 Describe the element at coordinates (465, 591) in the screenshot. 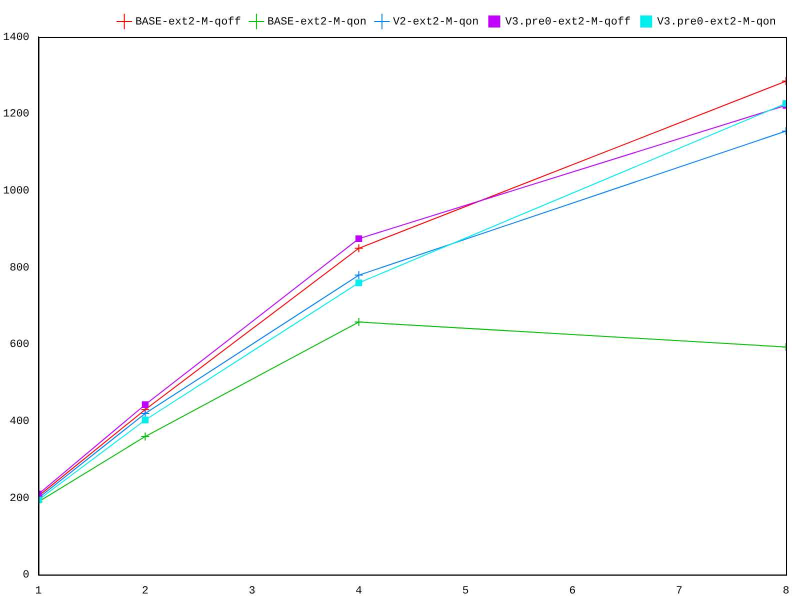

I see `x-tick-label: 5` at that location.